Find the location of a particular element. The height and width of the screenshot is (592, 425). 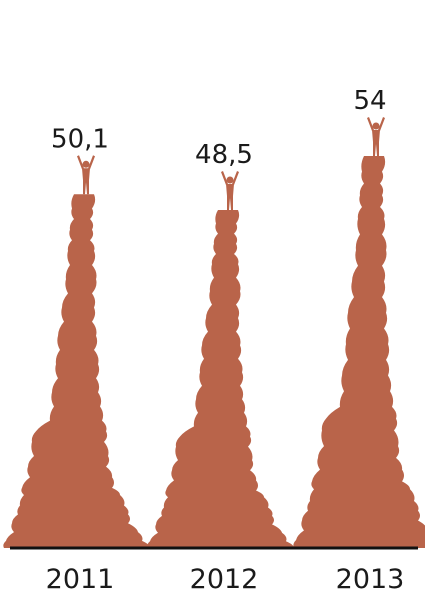

category-label-2012: 2012 is located at coordinates (224, 578).